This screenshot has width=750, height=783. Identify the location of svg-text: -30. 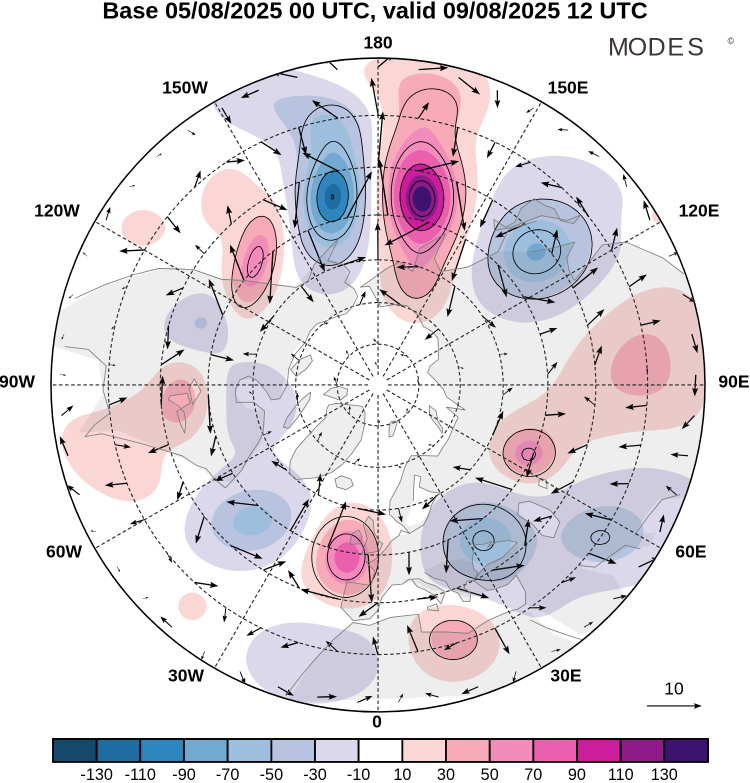
(314, 774).